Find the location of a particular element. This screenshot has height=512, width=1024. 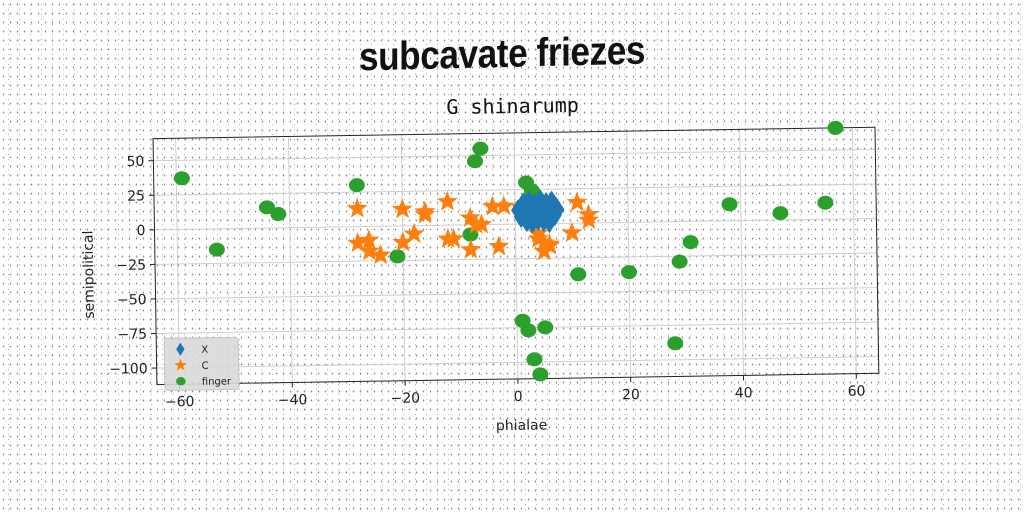

y-tick-label: 25 is located at coordinates (136, 196).